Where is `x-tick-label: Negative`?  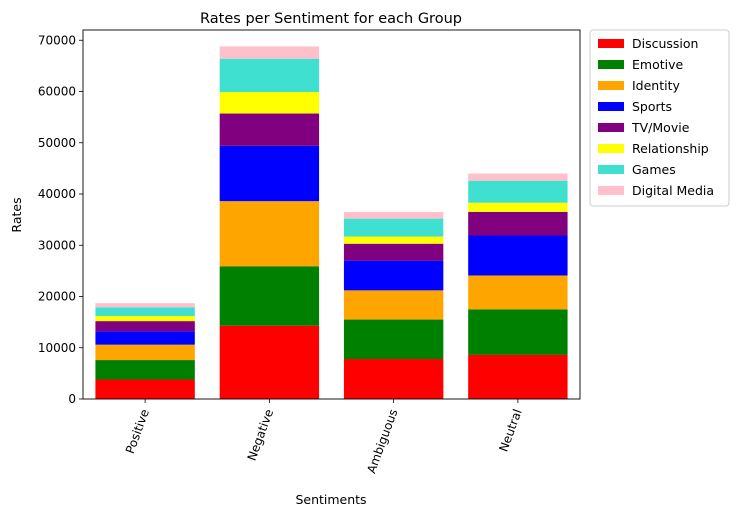
x-tick-label: Negative is located at coordinates (261, 434).